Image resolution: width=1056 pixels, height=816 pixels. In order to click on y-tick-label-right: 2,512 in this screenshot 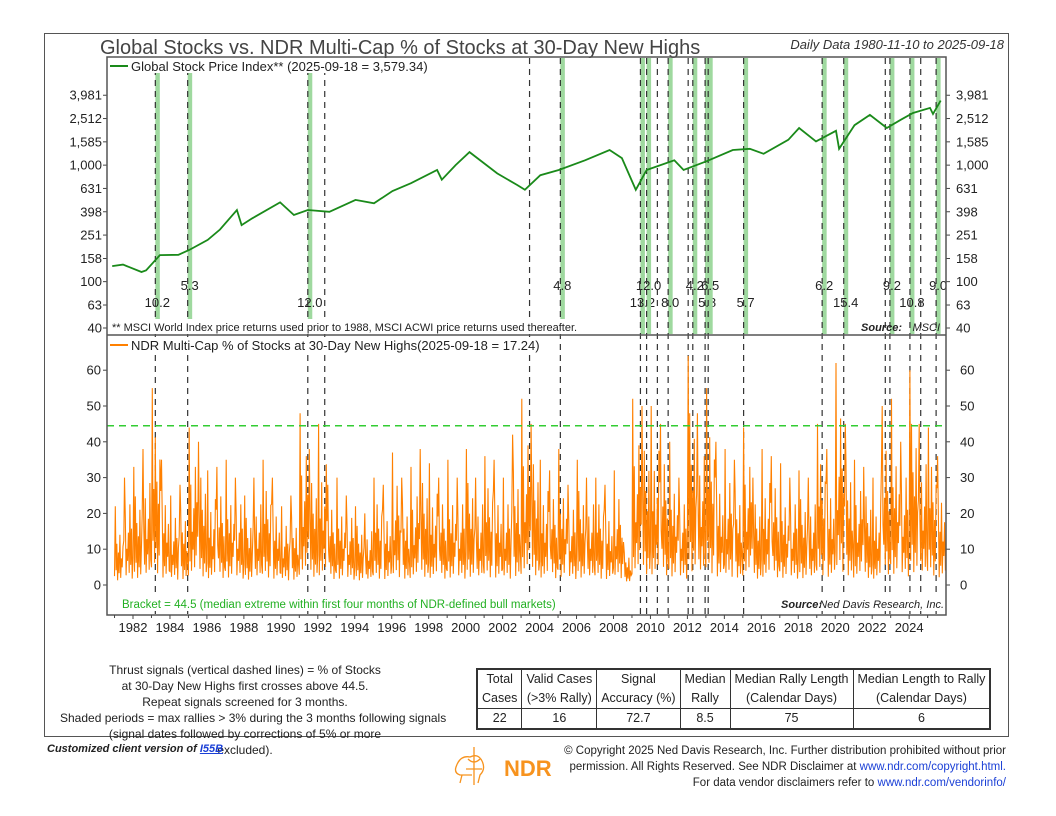, I will do `click(972, 118)`.